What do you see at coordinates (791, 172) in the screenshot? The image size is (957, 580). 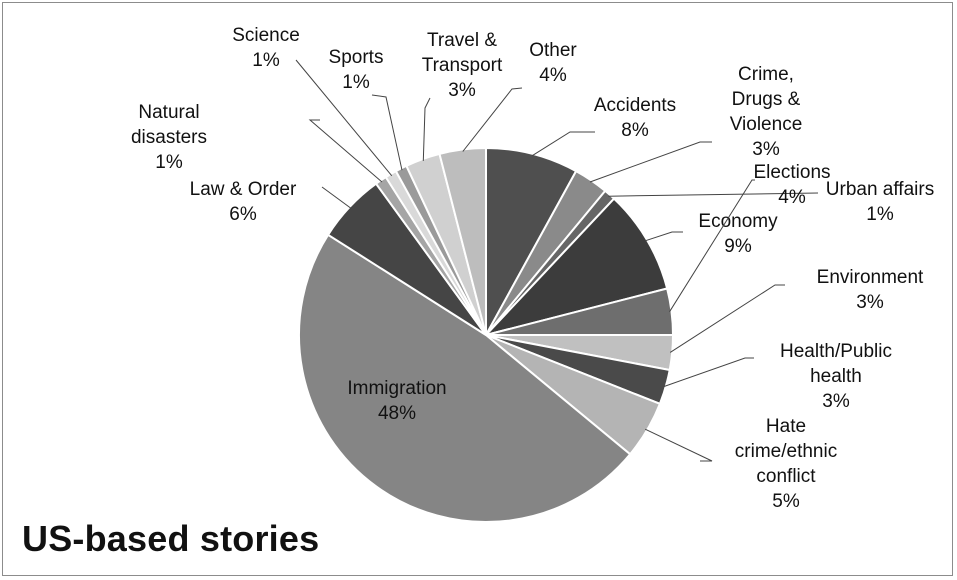 I see `slice-name-label-elections: Elections` at bounding box center [791, 172].